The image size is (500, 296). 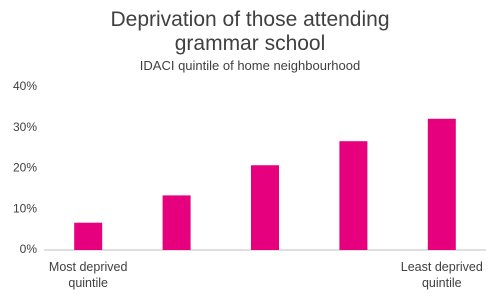 What do you see at coordinates (88, 275) in the screenshot?
I see `x-tick-label: Most deprived quintile` at bounding box center [88, 275].